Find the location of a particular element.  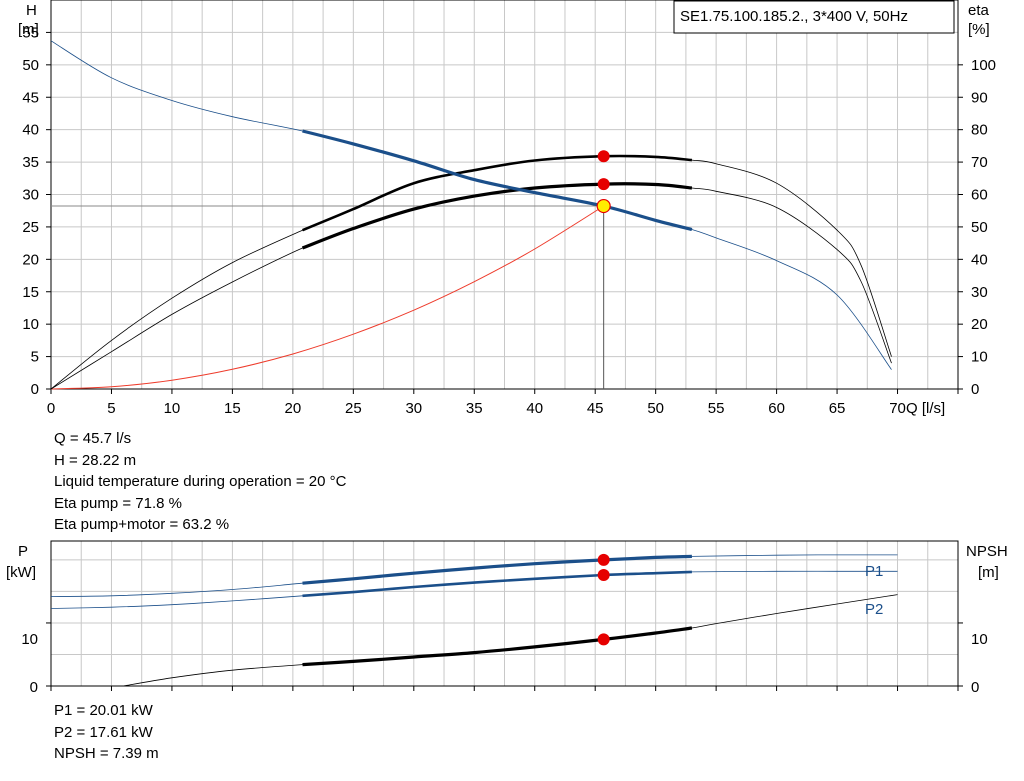

h-tick-label: 15 is located at coordinates (30, 292).